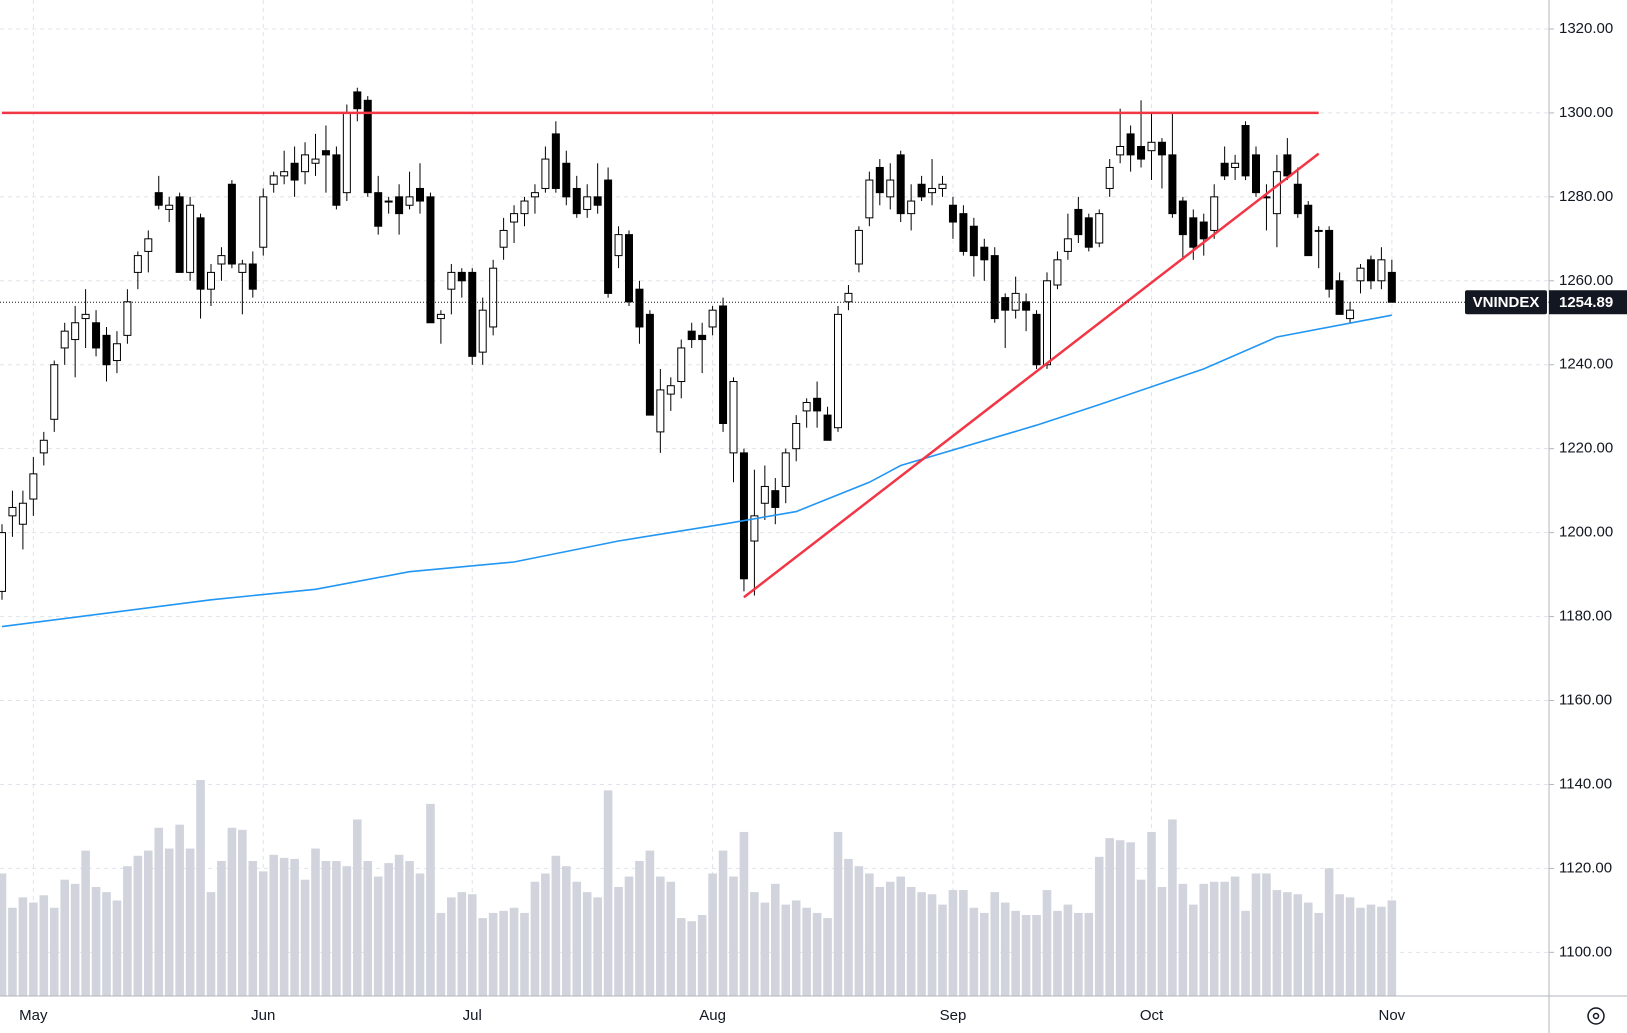  What do you see at coordinates (1586, 112) in the screenshot?
I see `y-tick-label: 1300.00` at bounding box center [1586, 112].